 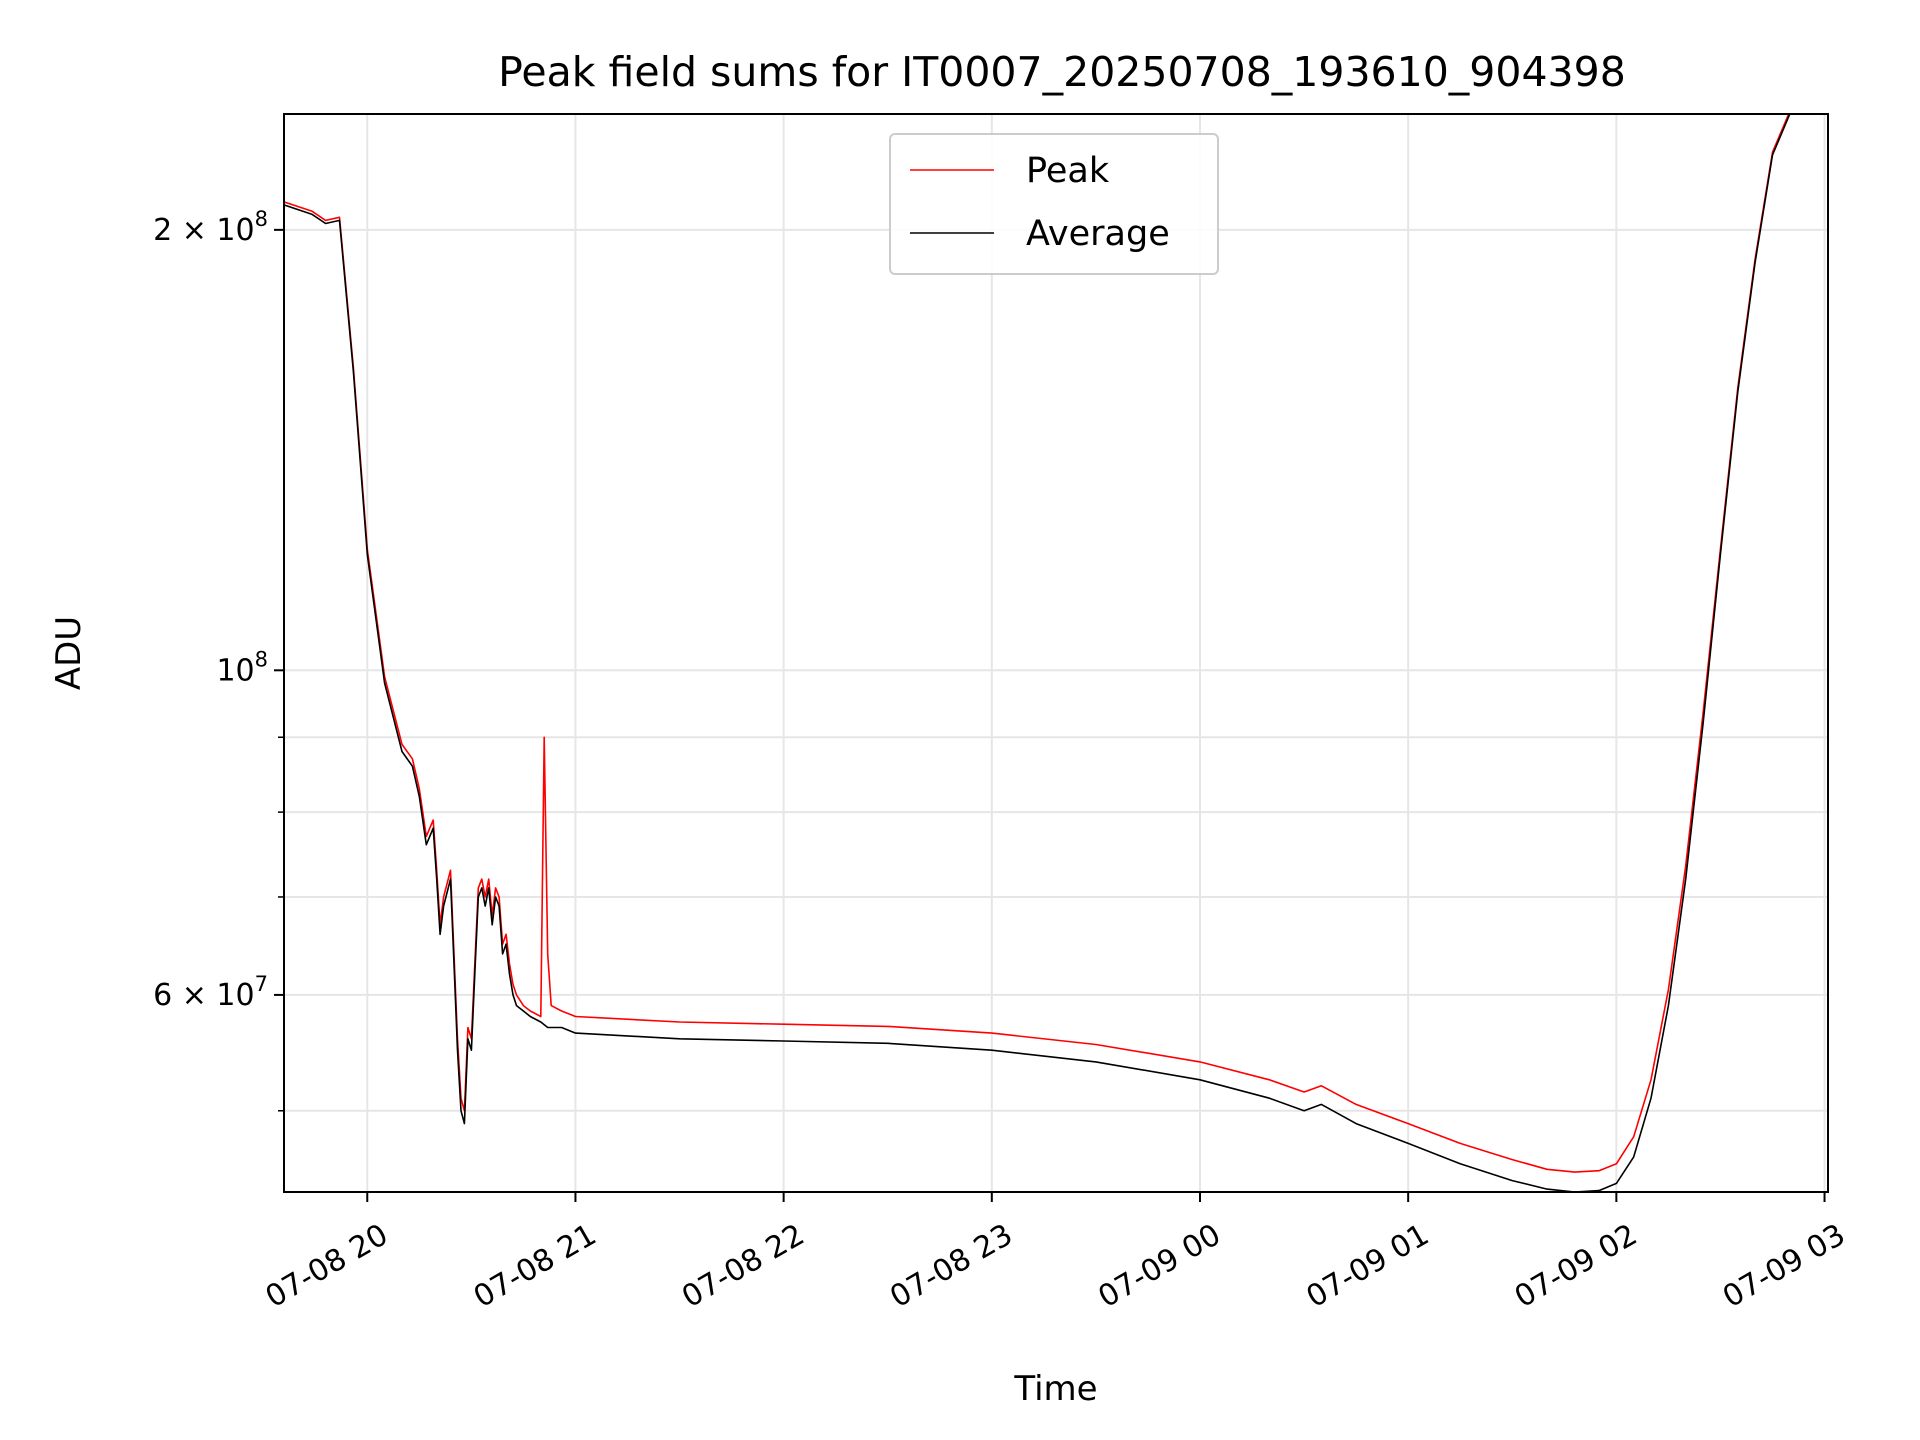 I want to click on legend-label-average: Average, so click(x=1098, y=234).